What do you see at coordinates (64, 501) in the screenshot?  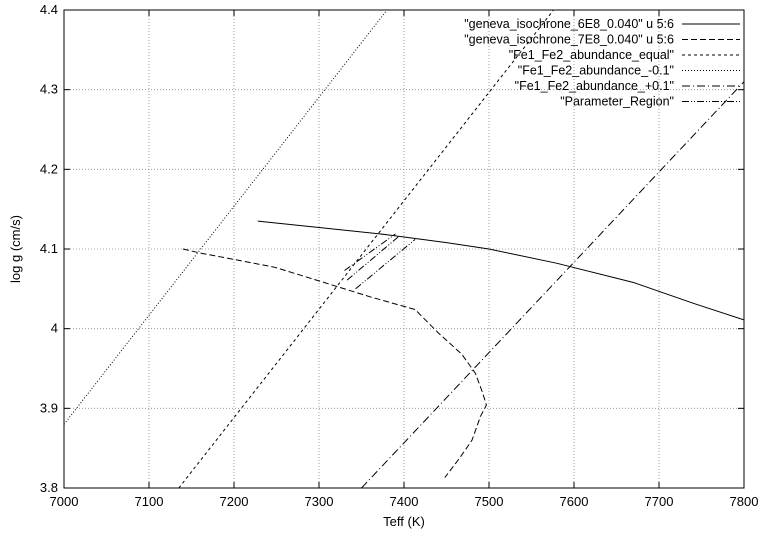 I see `x-tick-label: 7000` at bounding box center [64, 501].